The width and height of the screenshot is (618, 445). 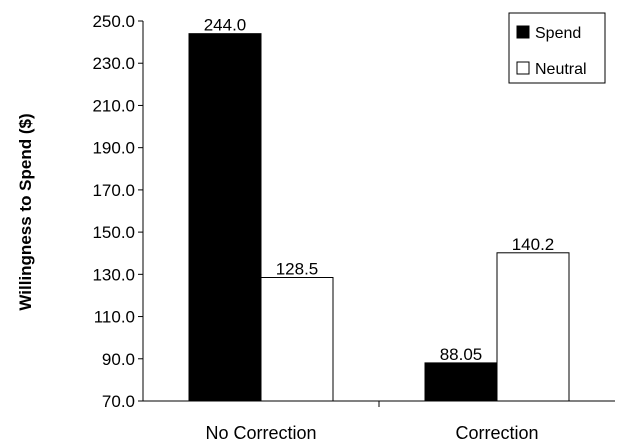 I want to click on legend-swatch-spend, so click(x=523, y=32).